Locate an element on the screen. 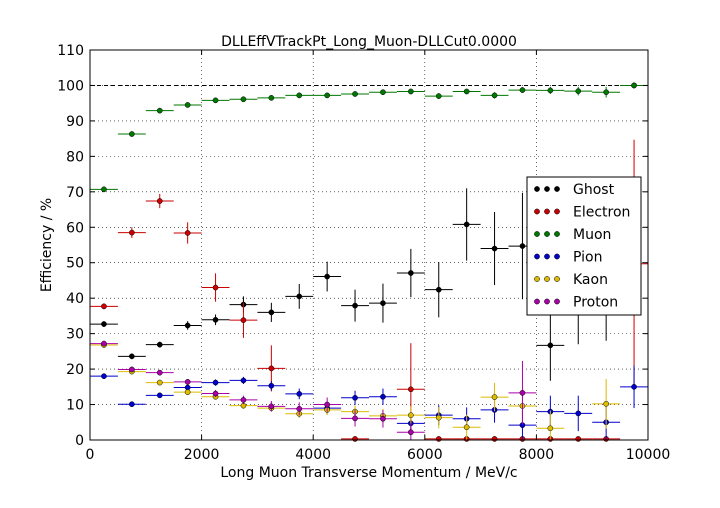  x-tick-label: 2000 is located at coordinates (202, 455).